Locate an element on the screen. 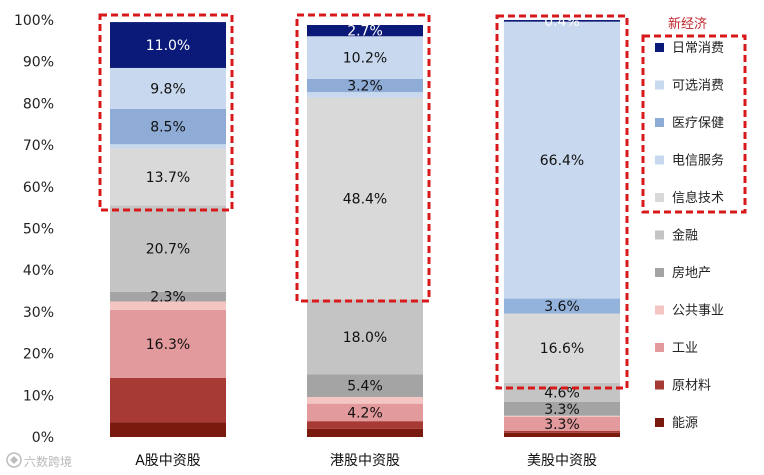 The image size is (764, 475). data-label: 2.7% is located at coordinates (365, 32).